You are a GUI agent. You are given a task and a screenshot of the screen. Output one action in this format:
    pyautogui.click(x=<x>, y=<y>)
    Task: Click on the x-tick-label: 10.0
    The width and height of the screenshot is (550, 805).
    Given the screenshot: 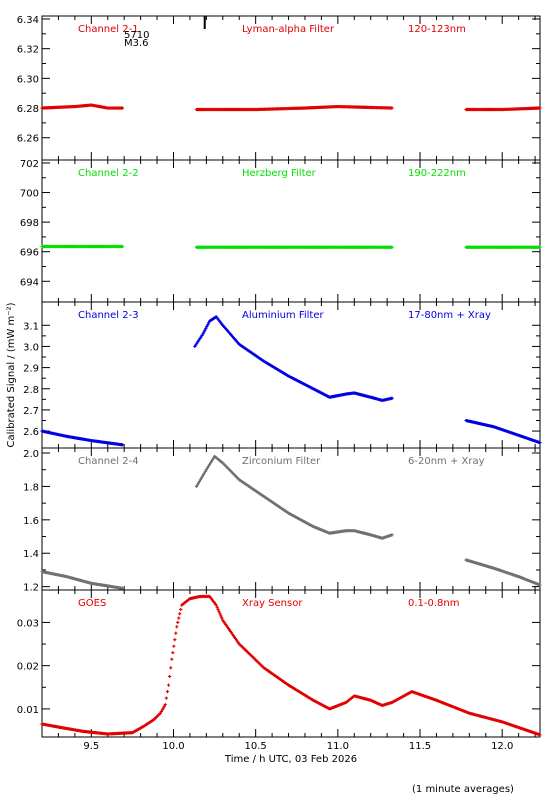 What is the action you would take?
    pyautogui.click(x=173, y=746)
    